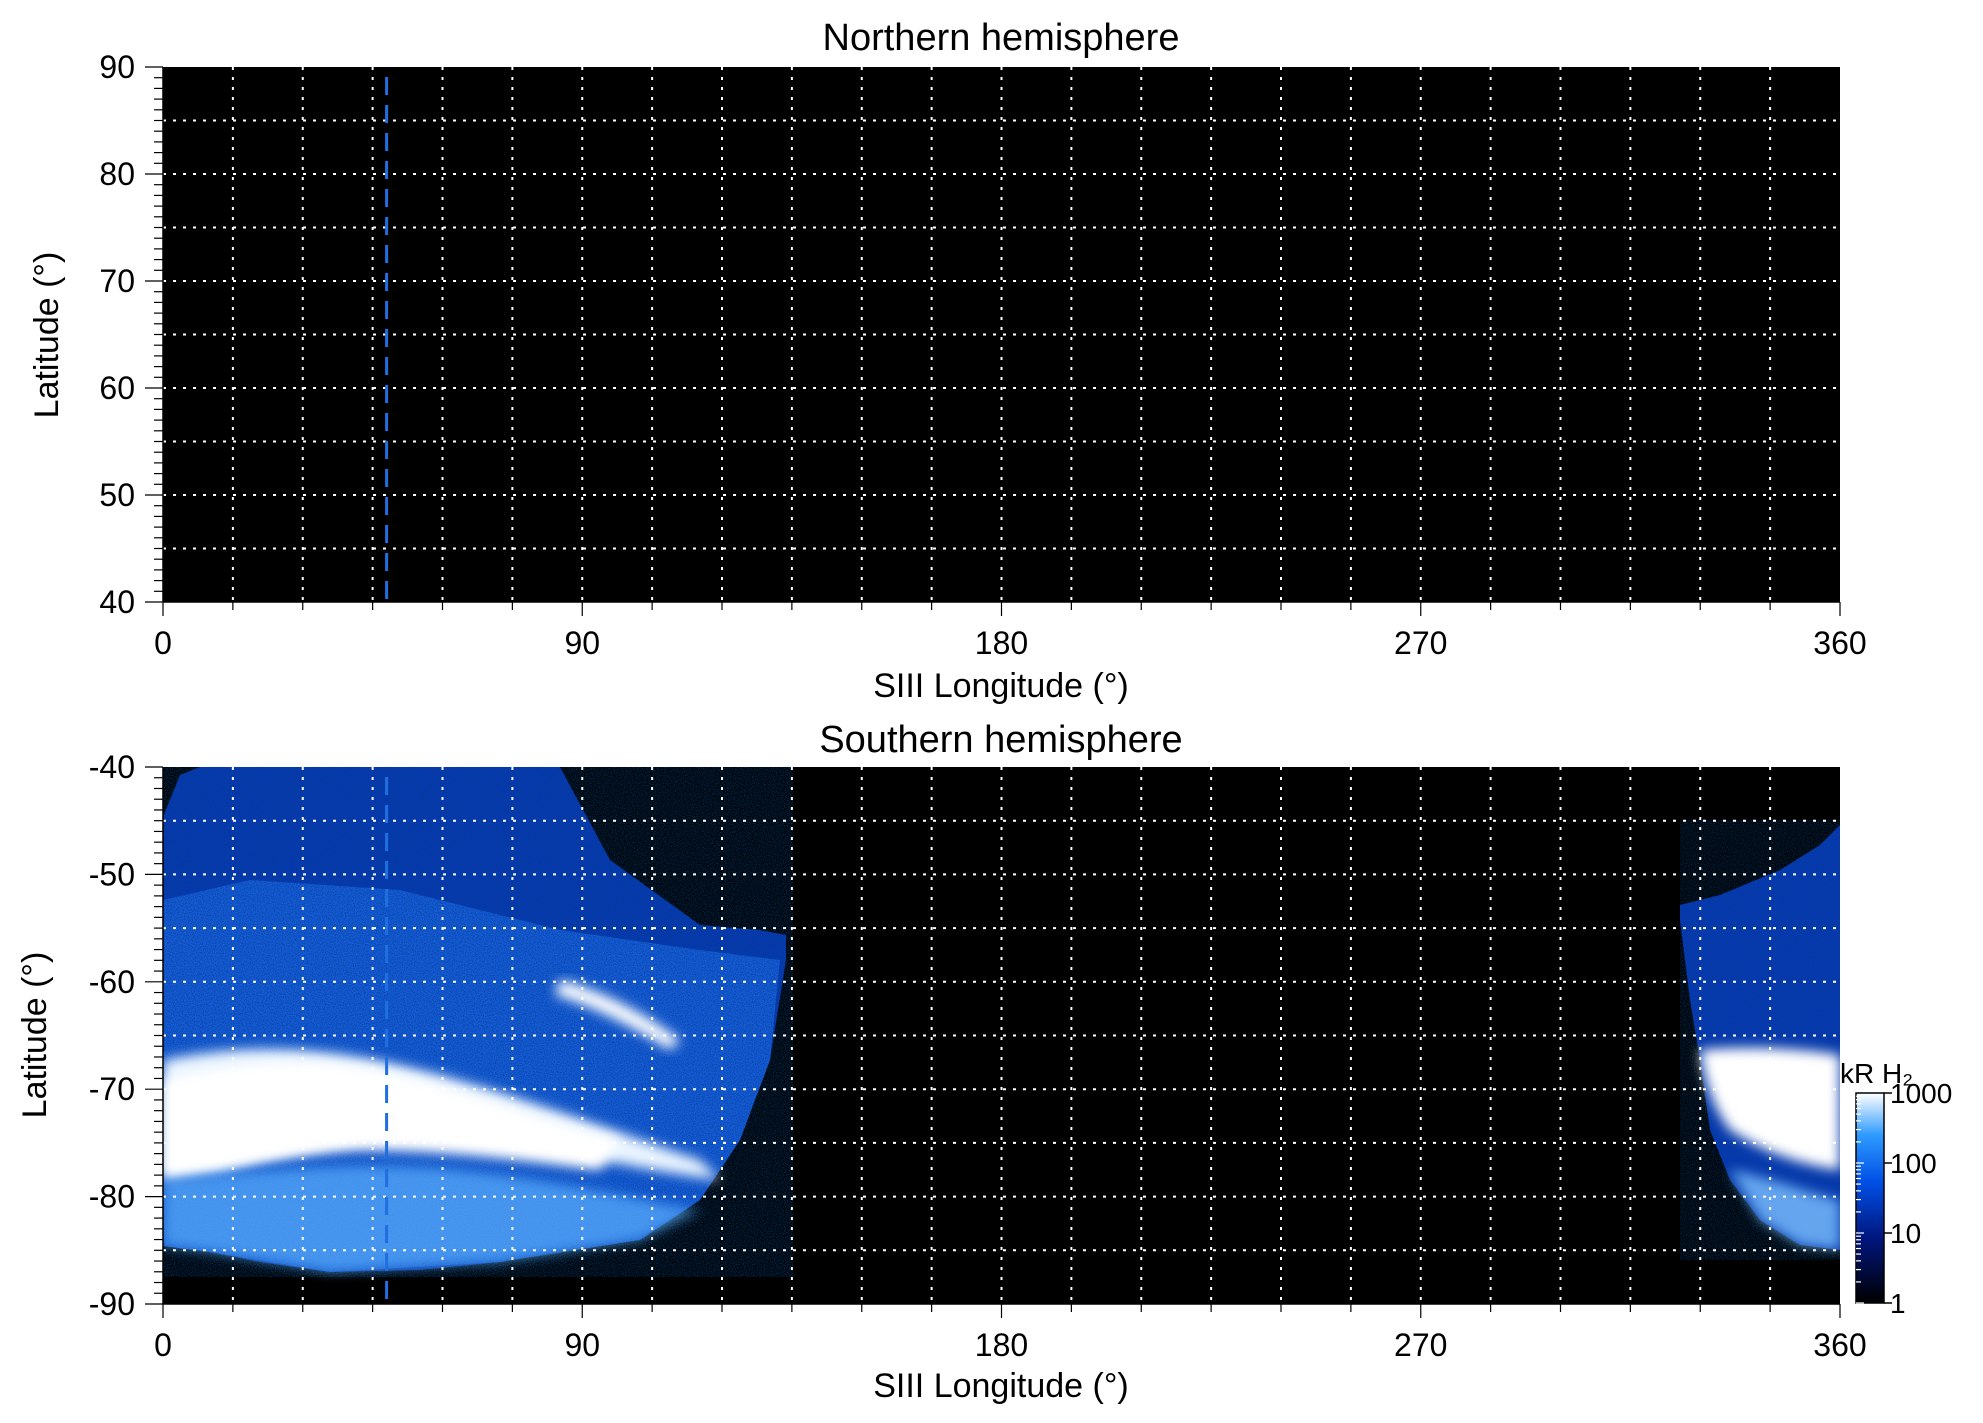 This screenshot has width=1983, height=1423. I want to click on y-tick-label: 40, so click(117, 602).